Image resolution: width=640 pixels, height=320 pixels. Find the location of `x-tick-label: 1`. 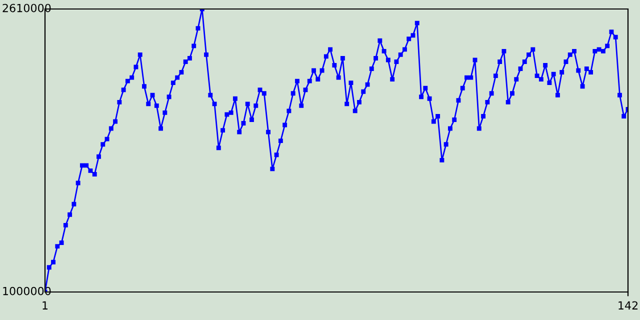

x-tick-label: 1 is located at coordinates (45, 305).